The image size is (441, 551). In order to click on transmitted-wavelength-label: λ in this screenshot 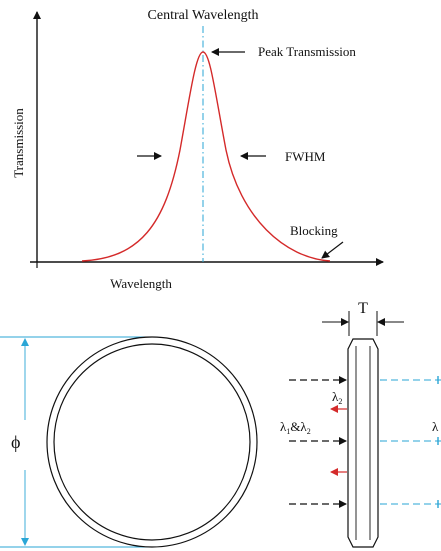, I will do `click(435, 426)`.